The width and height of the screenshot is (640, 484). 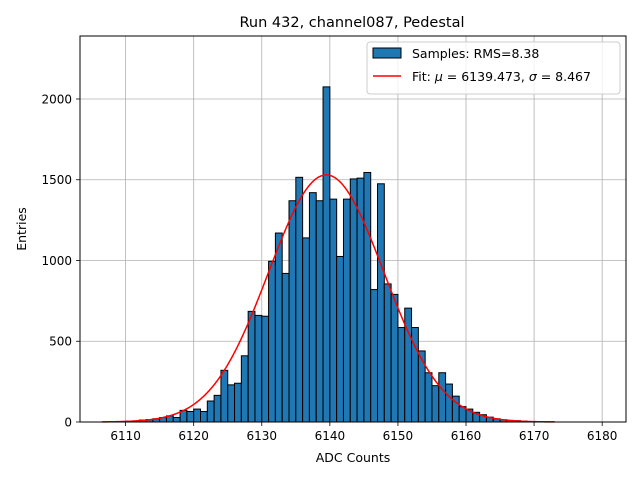 I want to click on legend-histogram-label: Samples: RMS=8.38, so click(x=475, y=53).